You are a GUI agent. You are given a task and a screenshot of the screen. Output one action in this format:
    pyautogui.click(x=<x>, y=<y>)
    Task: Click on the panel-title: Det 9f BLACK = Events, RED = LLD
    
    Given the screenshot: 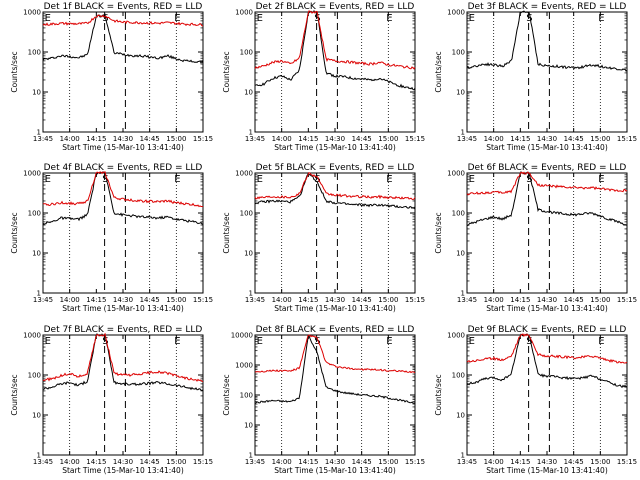 What is the action you would take?
    pyautogui.click(x=547, y=330)
    